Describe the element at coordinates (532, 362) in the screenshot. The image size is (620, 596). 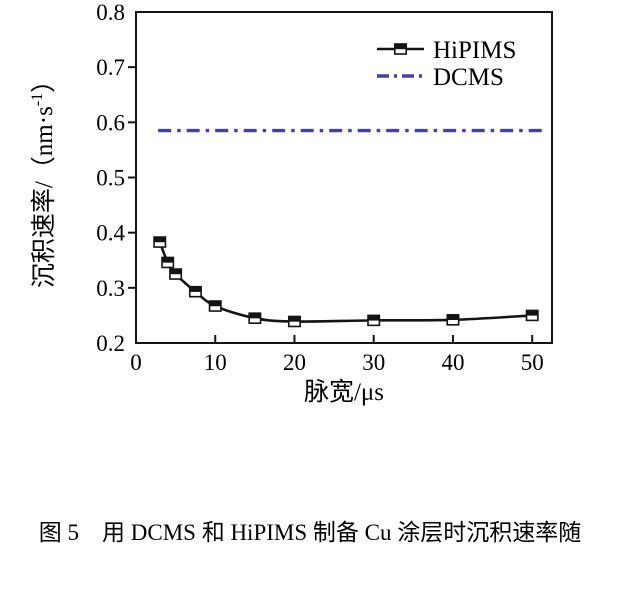
I see `x-tick-label: 50` at that location.